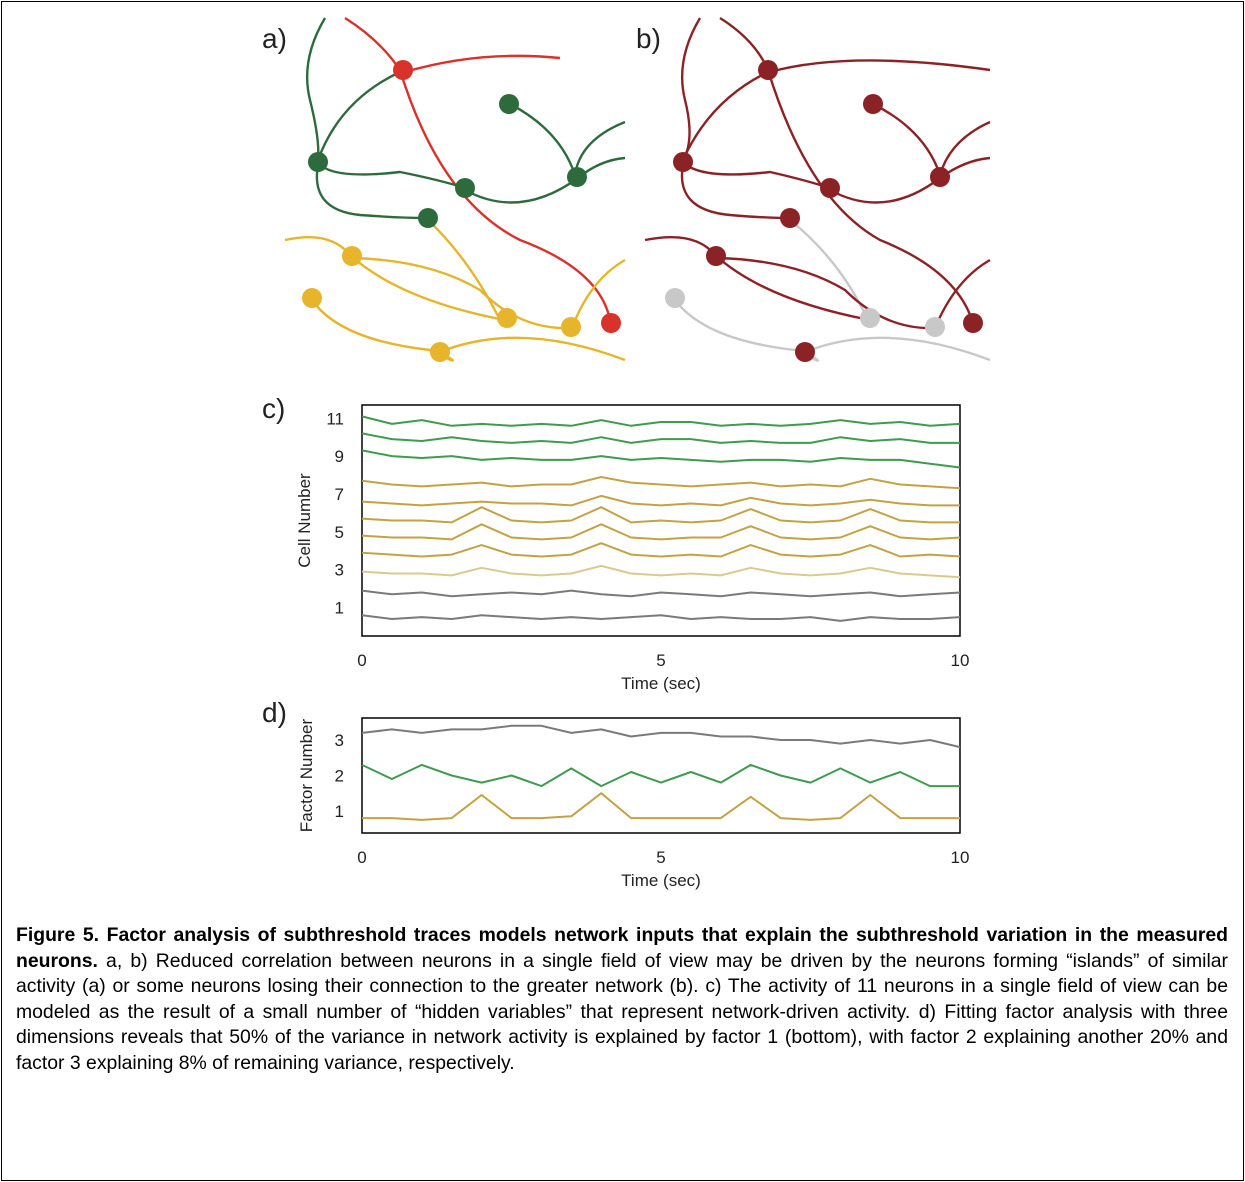 This screenshot has height=1182, width=1245. I want to click on y-axis-label: Cell Number, so click(304, 520).